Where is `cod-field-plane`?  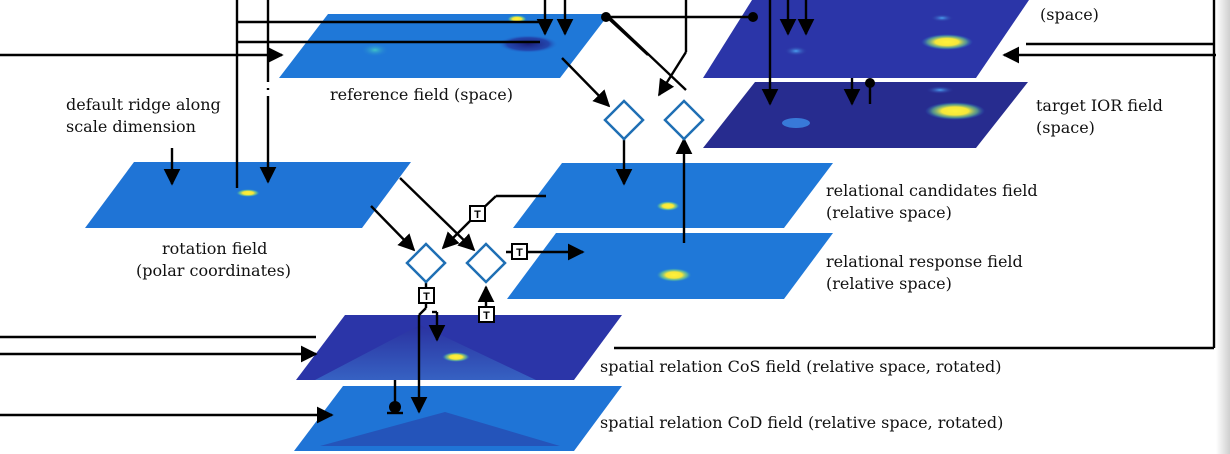
cod-field-plane is located at coordinates (458, 418).